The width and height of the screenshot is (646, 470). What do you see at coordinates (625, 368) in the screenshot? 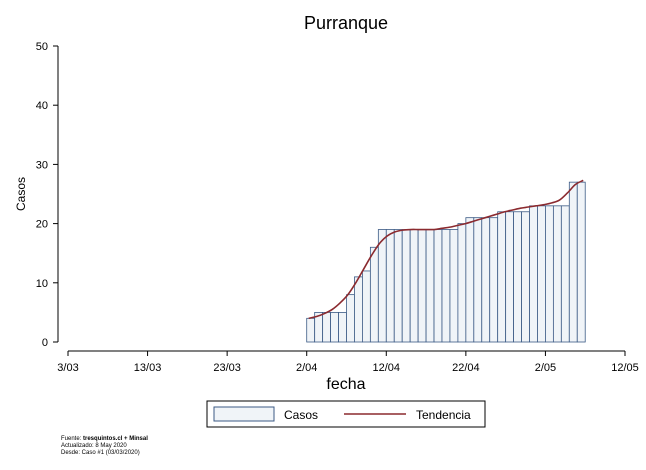
I see `x-tick-label: 12/05` at bounding box center [625, 368].